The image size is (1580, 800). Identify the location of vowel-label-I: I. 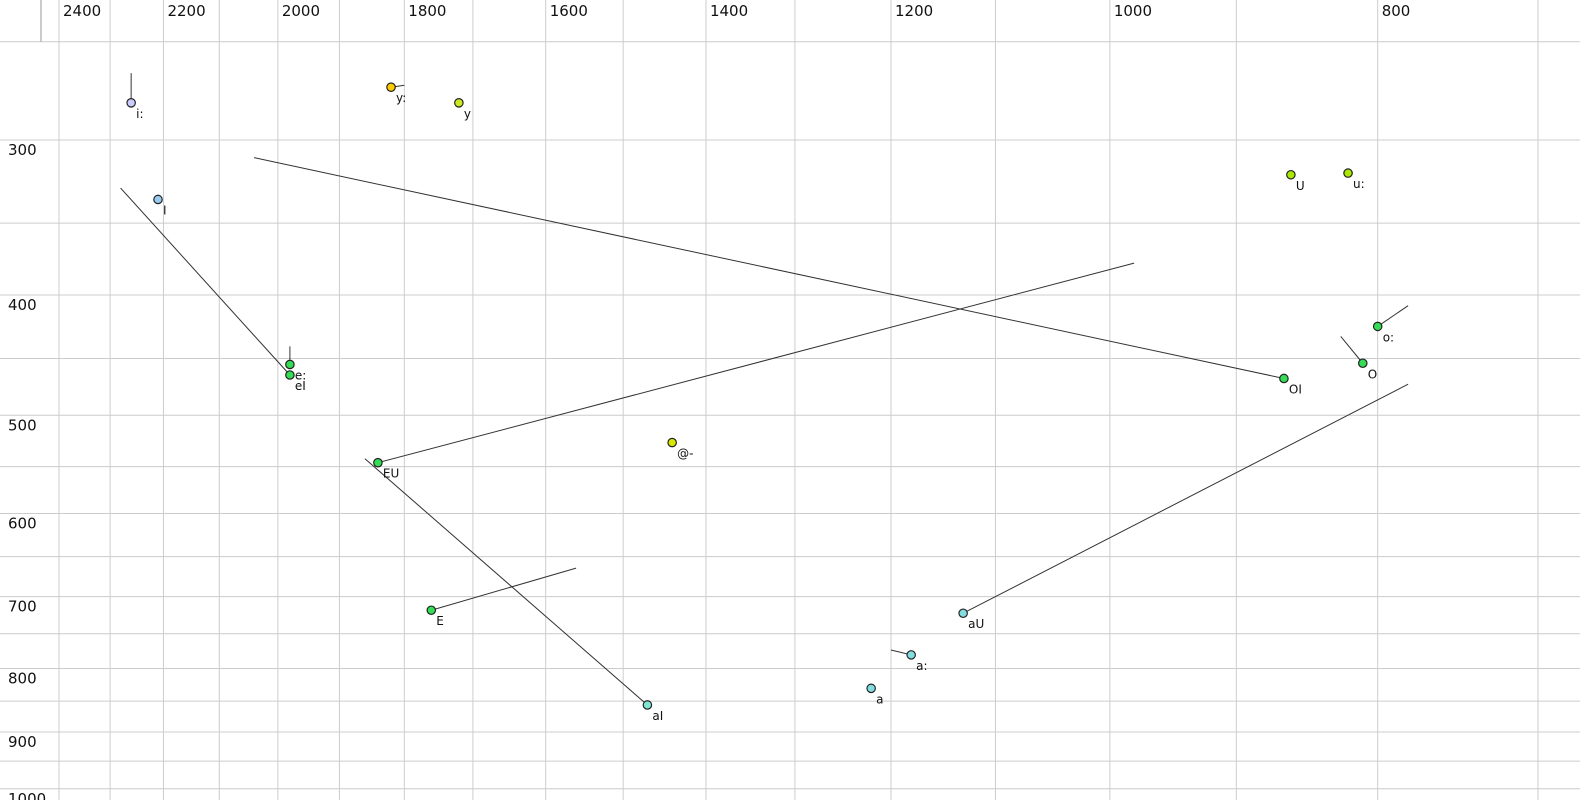
(165, 210).